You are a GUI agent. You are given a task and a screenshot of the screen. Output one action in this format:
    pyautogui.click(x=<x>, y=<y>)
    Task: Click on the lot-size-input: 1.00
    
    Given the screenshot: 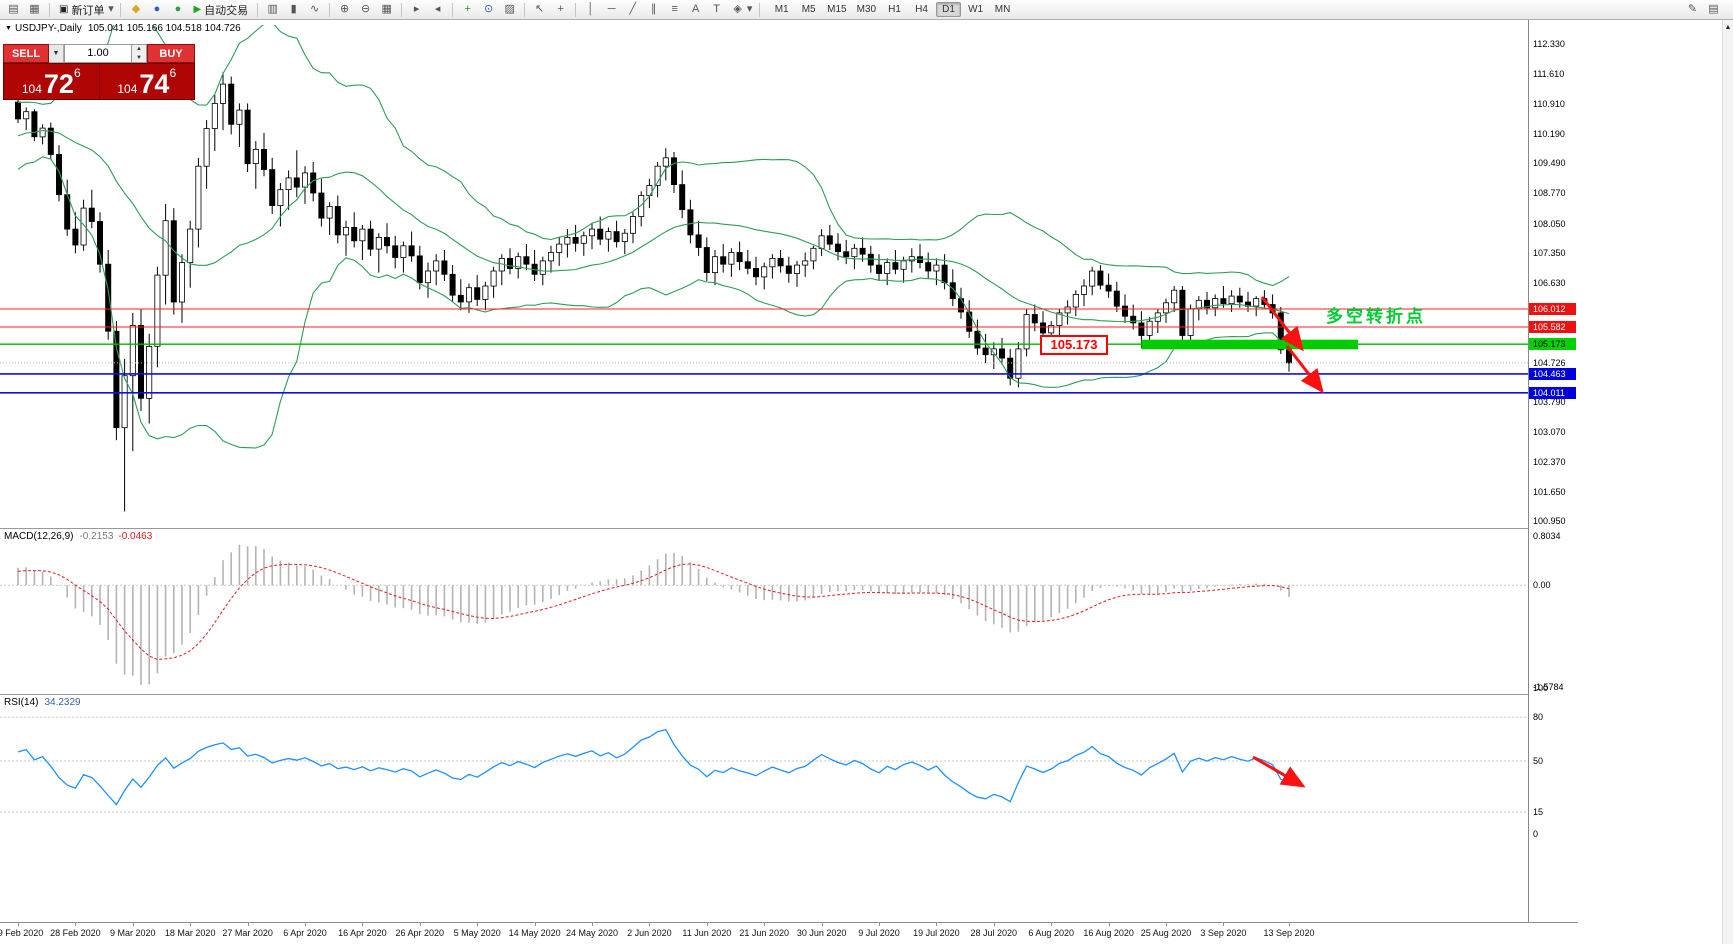 What is the action you would take?
    pyautogui.click(x=98, y=53)
    